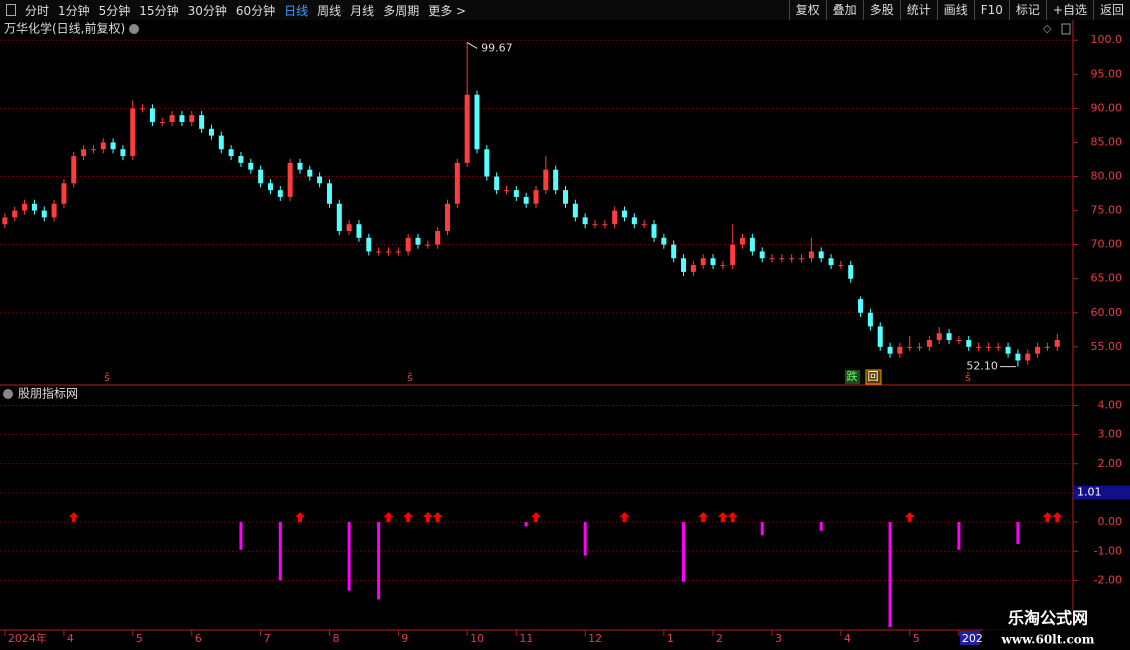 The width and height of the screenshot is (1130, 650). What do you see at coordinates (1102, 492) in the screenshot?
I see `last-value-box` at bounding box center [1102, 492].